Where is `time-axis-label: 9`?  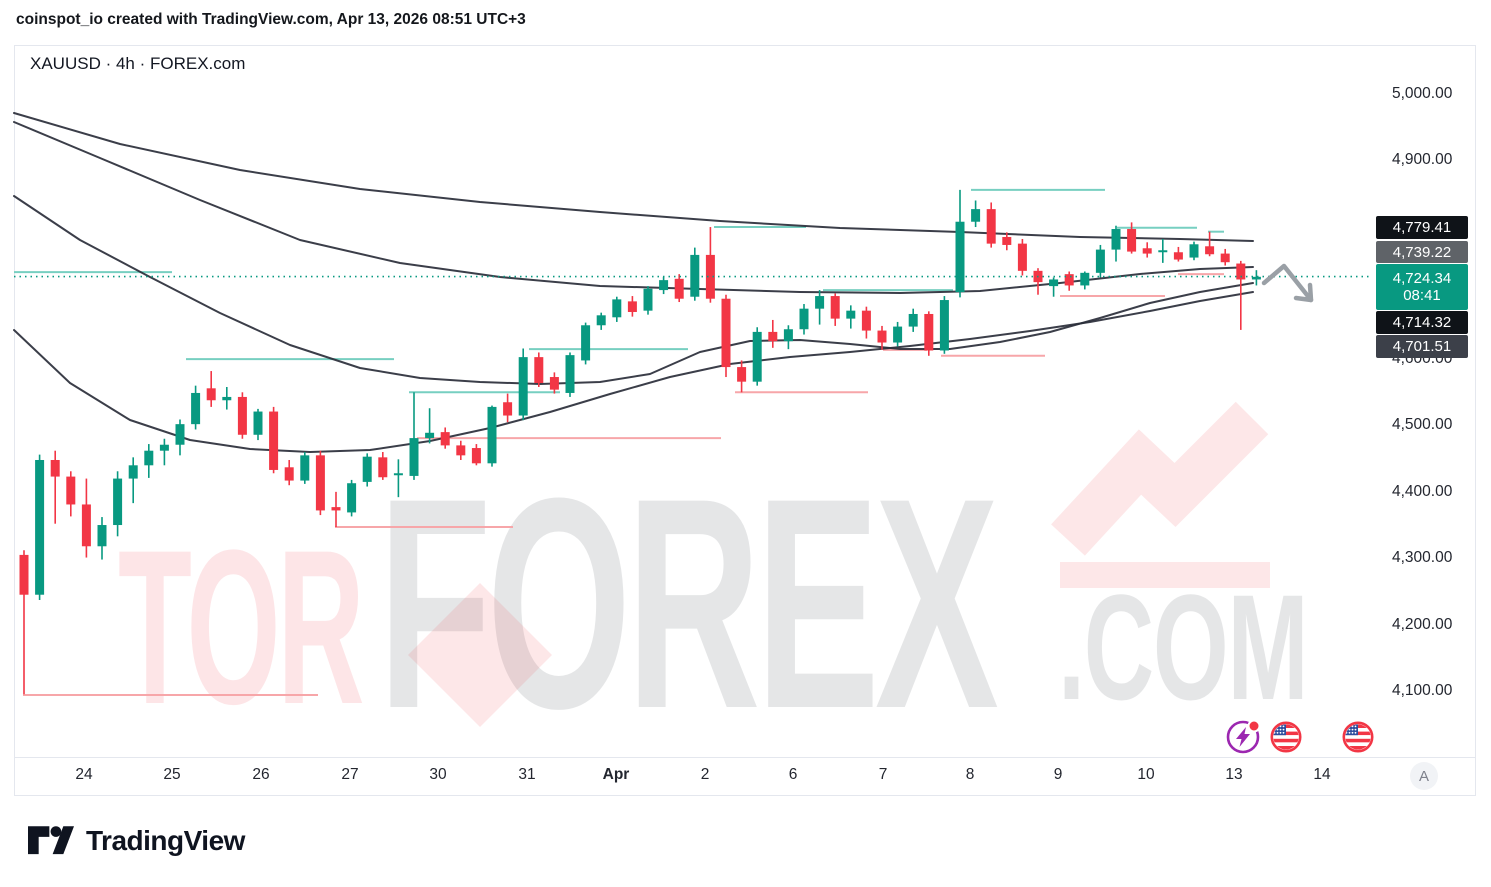
time-axis-label: 9 is located at coordinates (1058, 774).